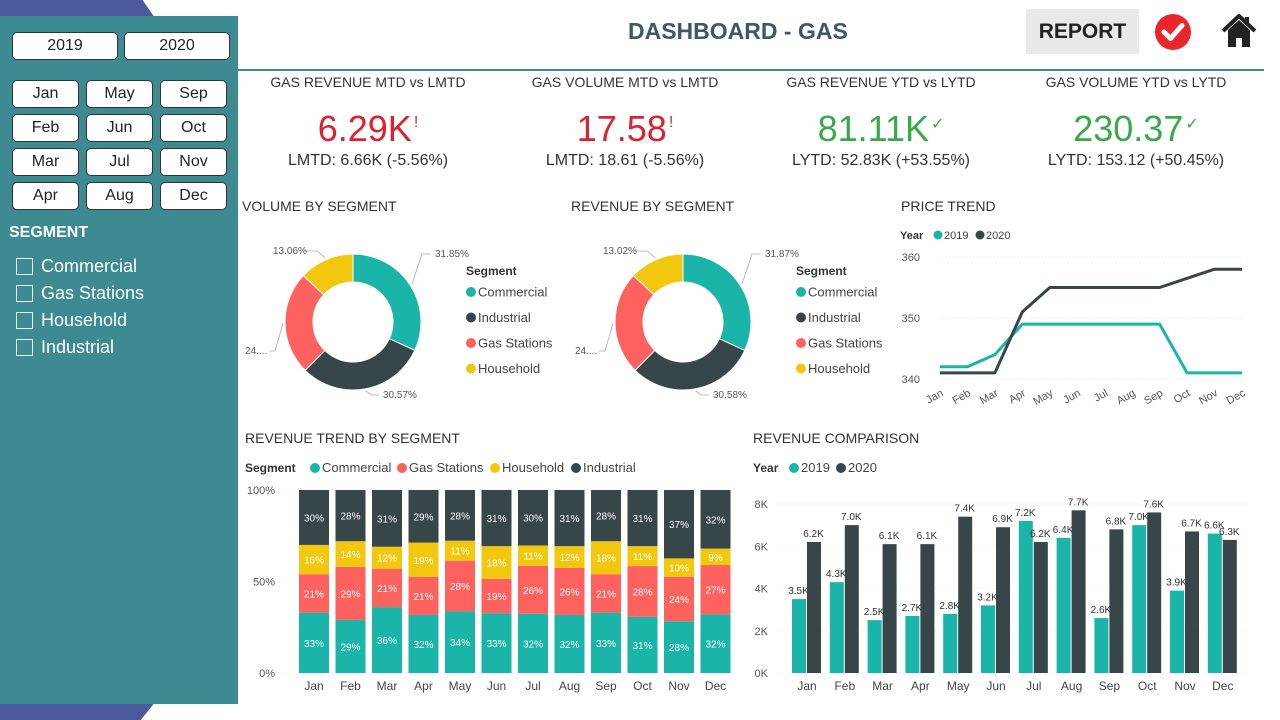 The height and width of the screenshot is (720, 1280). Describe the element at coordinates (995, 686) in the screenshot. I see `x-tick-label: Jun` at that location.